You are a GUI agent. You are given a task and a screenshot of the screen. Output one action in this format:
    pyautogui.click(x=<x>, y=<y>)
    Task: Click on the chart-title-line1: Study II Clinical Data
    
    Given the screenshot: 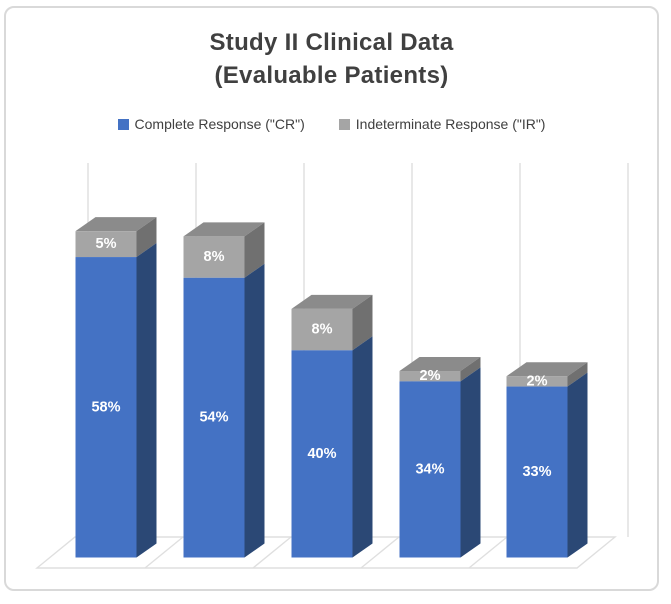 What is the action you would take?
    pyautogui.click(x=331, y=42)
    